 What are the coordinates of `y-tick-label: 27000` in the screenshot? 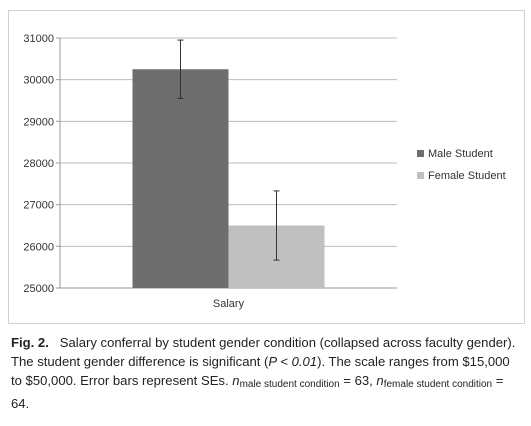 It's located at (38, 206).